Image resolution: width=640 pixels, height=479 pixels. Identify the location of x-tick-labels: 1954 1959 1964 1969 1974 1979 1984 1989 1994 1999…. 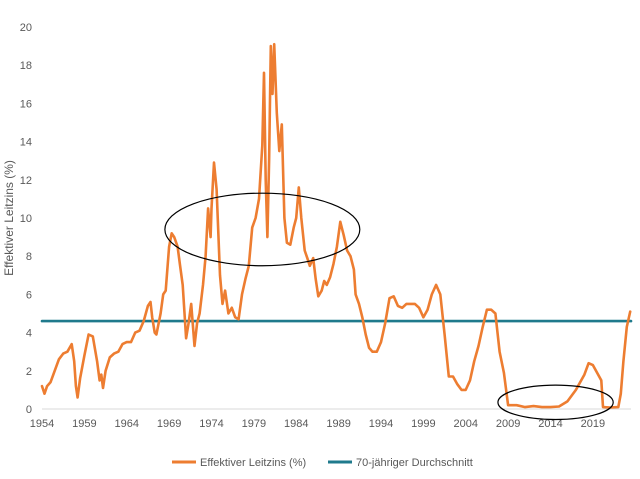
(317, 424).